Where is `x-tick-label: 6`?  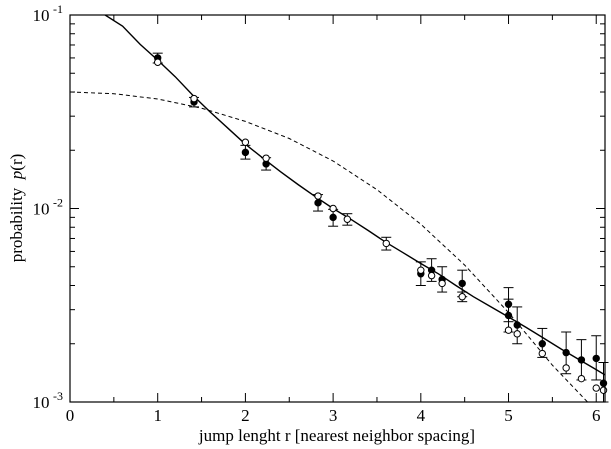
x-tick-label: 6 is located at coordinates (596, 415).